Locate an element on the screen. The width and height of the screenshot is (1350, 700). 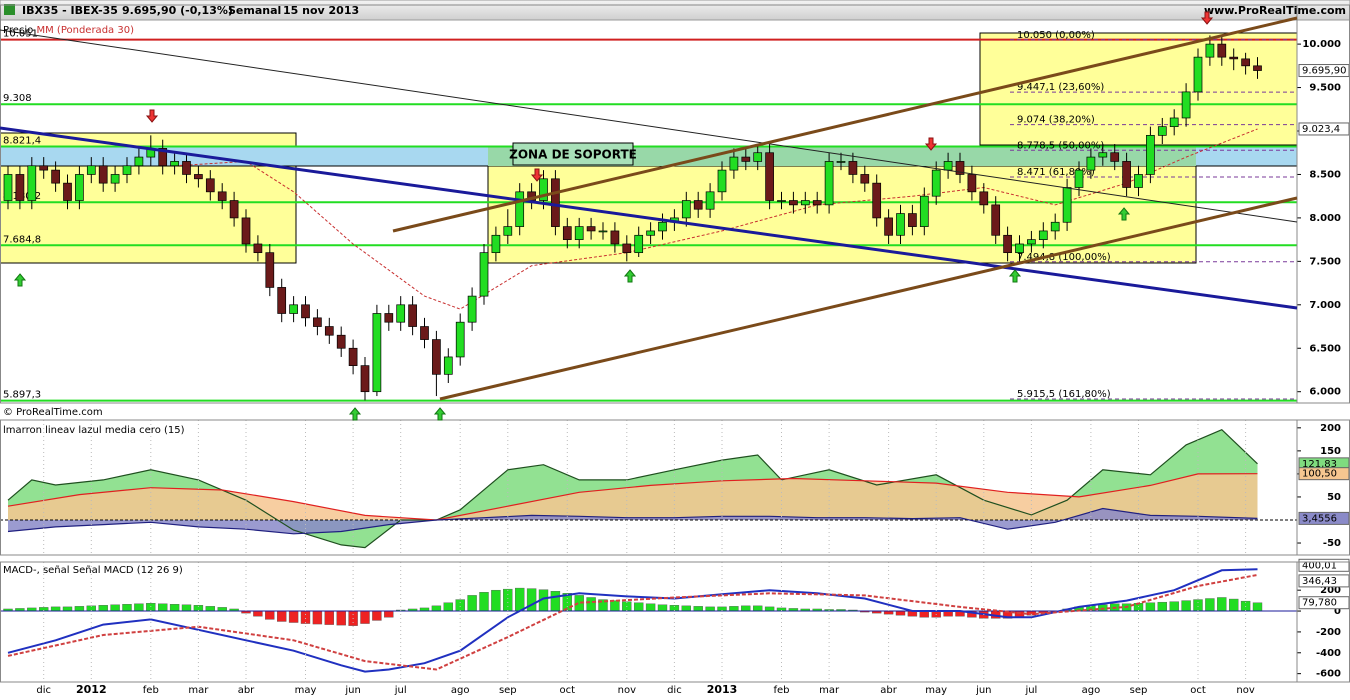
quote: 9.695,90 (-0,13%) is located at coordinates (177, 10).